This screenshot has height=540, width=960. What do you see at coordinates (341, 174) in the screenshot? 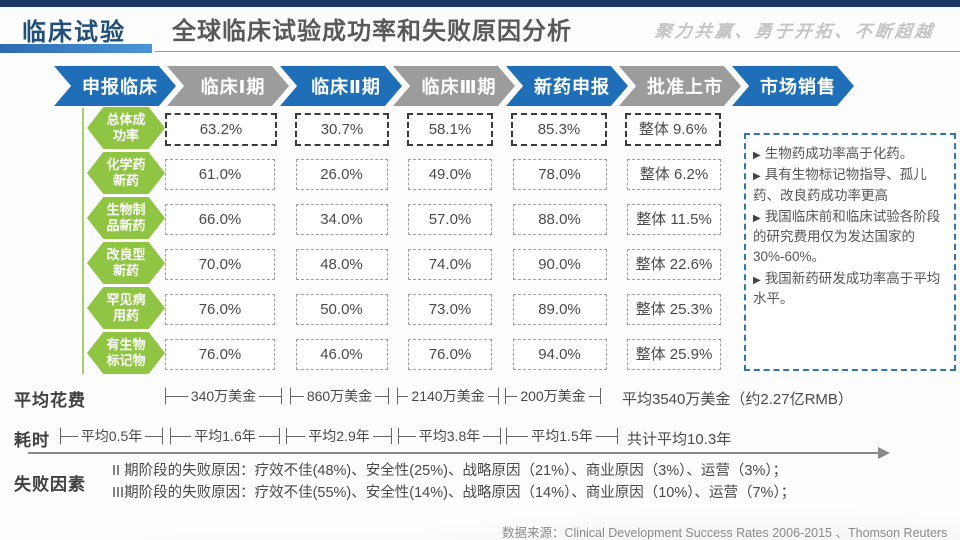
I see `rate-cell: 26.0%` at bounding box center [341, 174].